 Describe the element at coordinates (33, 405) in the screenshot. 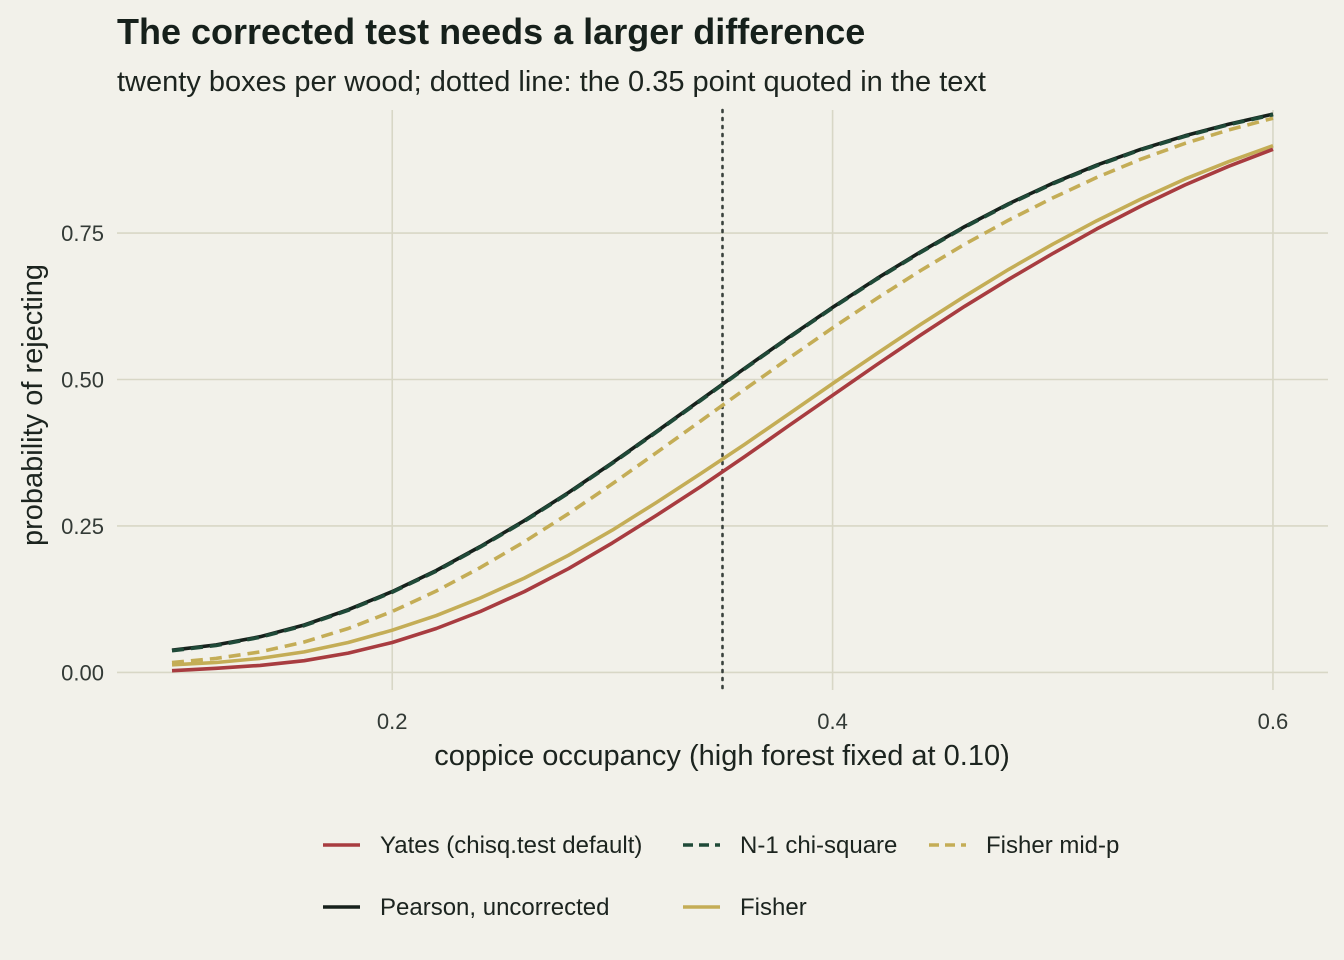

I see `y-axis-label: probability of rejecting` at that location.